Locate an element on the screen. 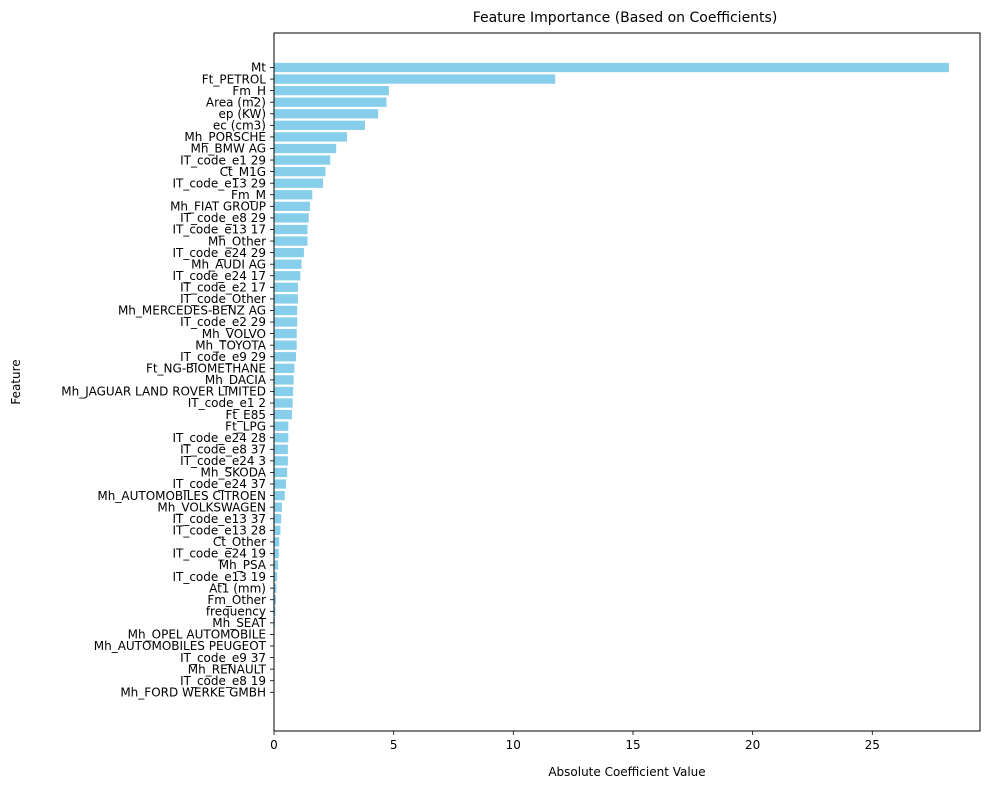 The height and width of the screenshot is (790, 984). y-axis-label: Feature is located at coordinates (16, 381).